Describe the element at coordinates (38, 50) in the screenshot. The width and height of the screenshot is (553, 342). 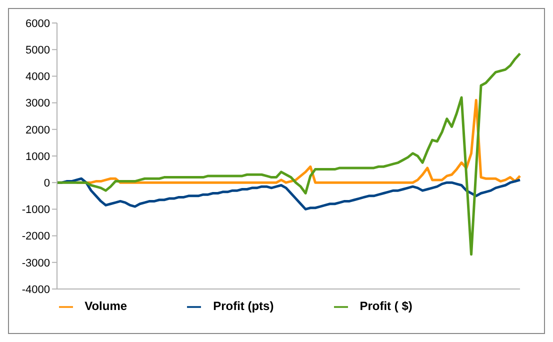
I see `y-tick-label: 5000` at that location.